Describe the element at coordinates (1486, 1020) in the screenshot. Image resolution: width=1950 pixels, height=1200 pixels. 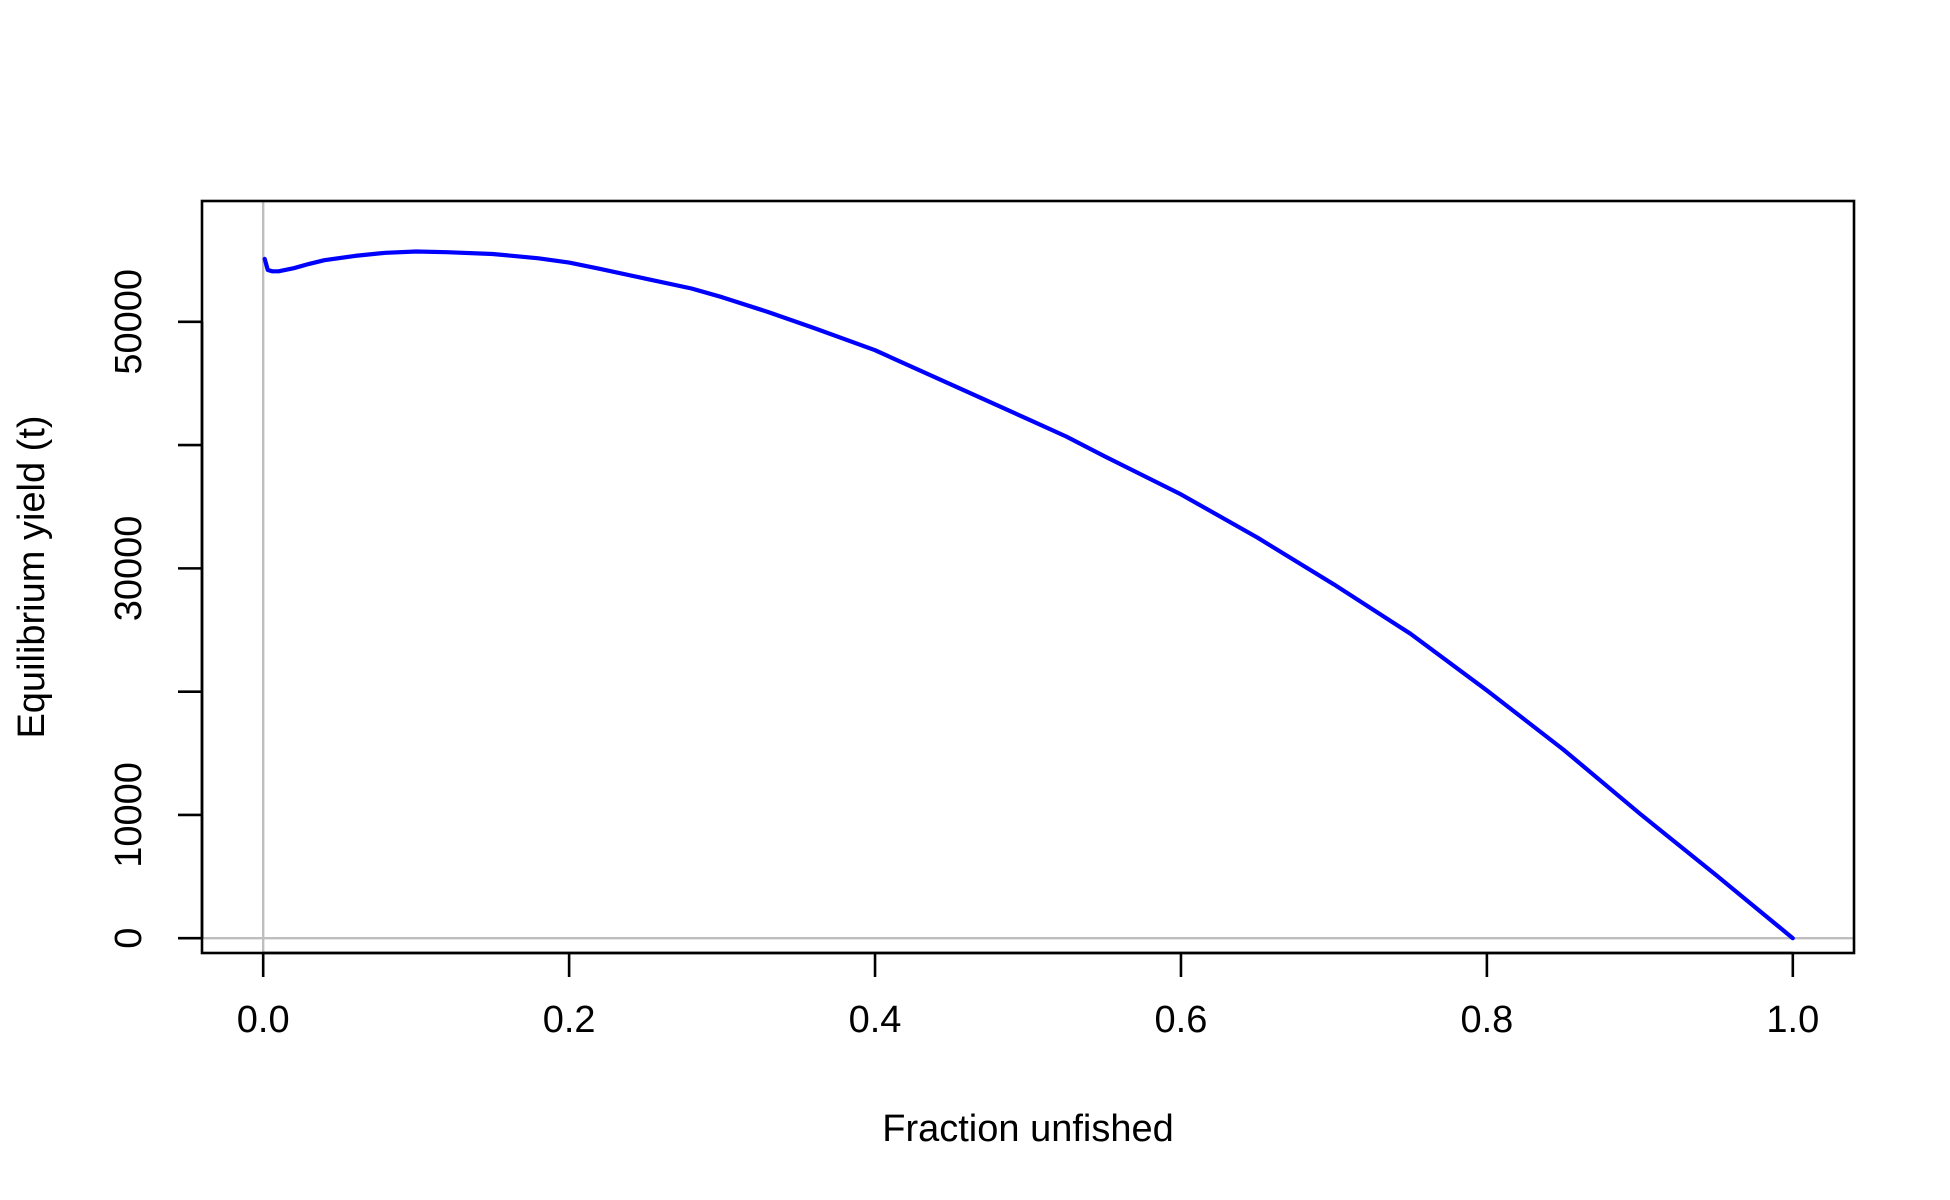
I see `x-tick-label: 0.8` at that location.